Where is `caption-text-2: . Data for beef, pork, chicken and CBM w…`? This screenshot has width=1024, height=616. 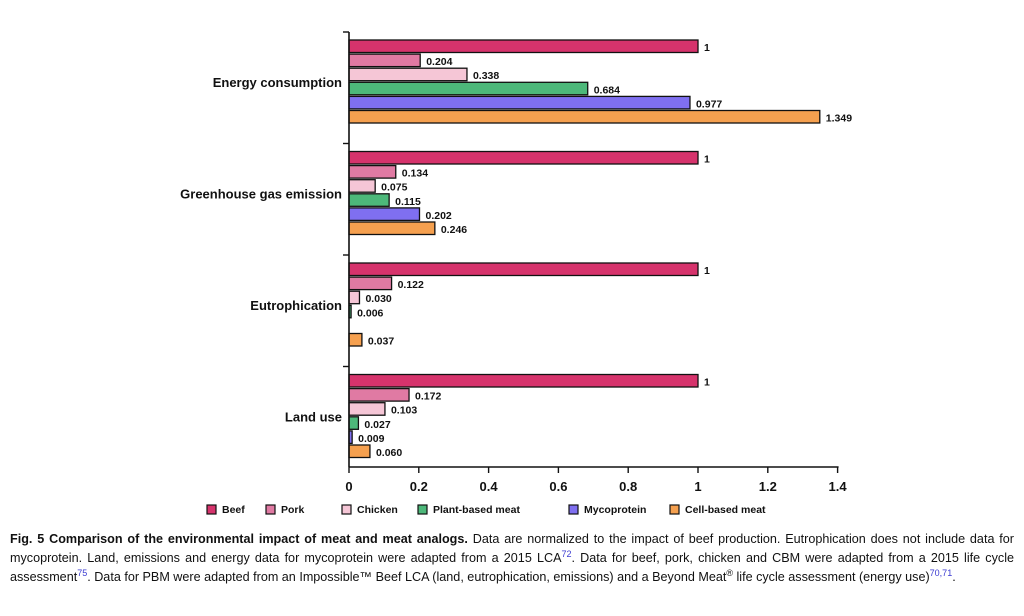 caption-text-2: . Data for beef, pork, chicken and CBM w… is located at coordinates (512, 567).